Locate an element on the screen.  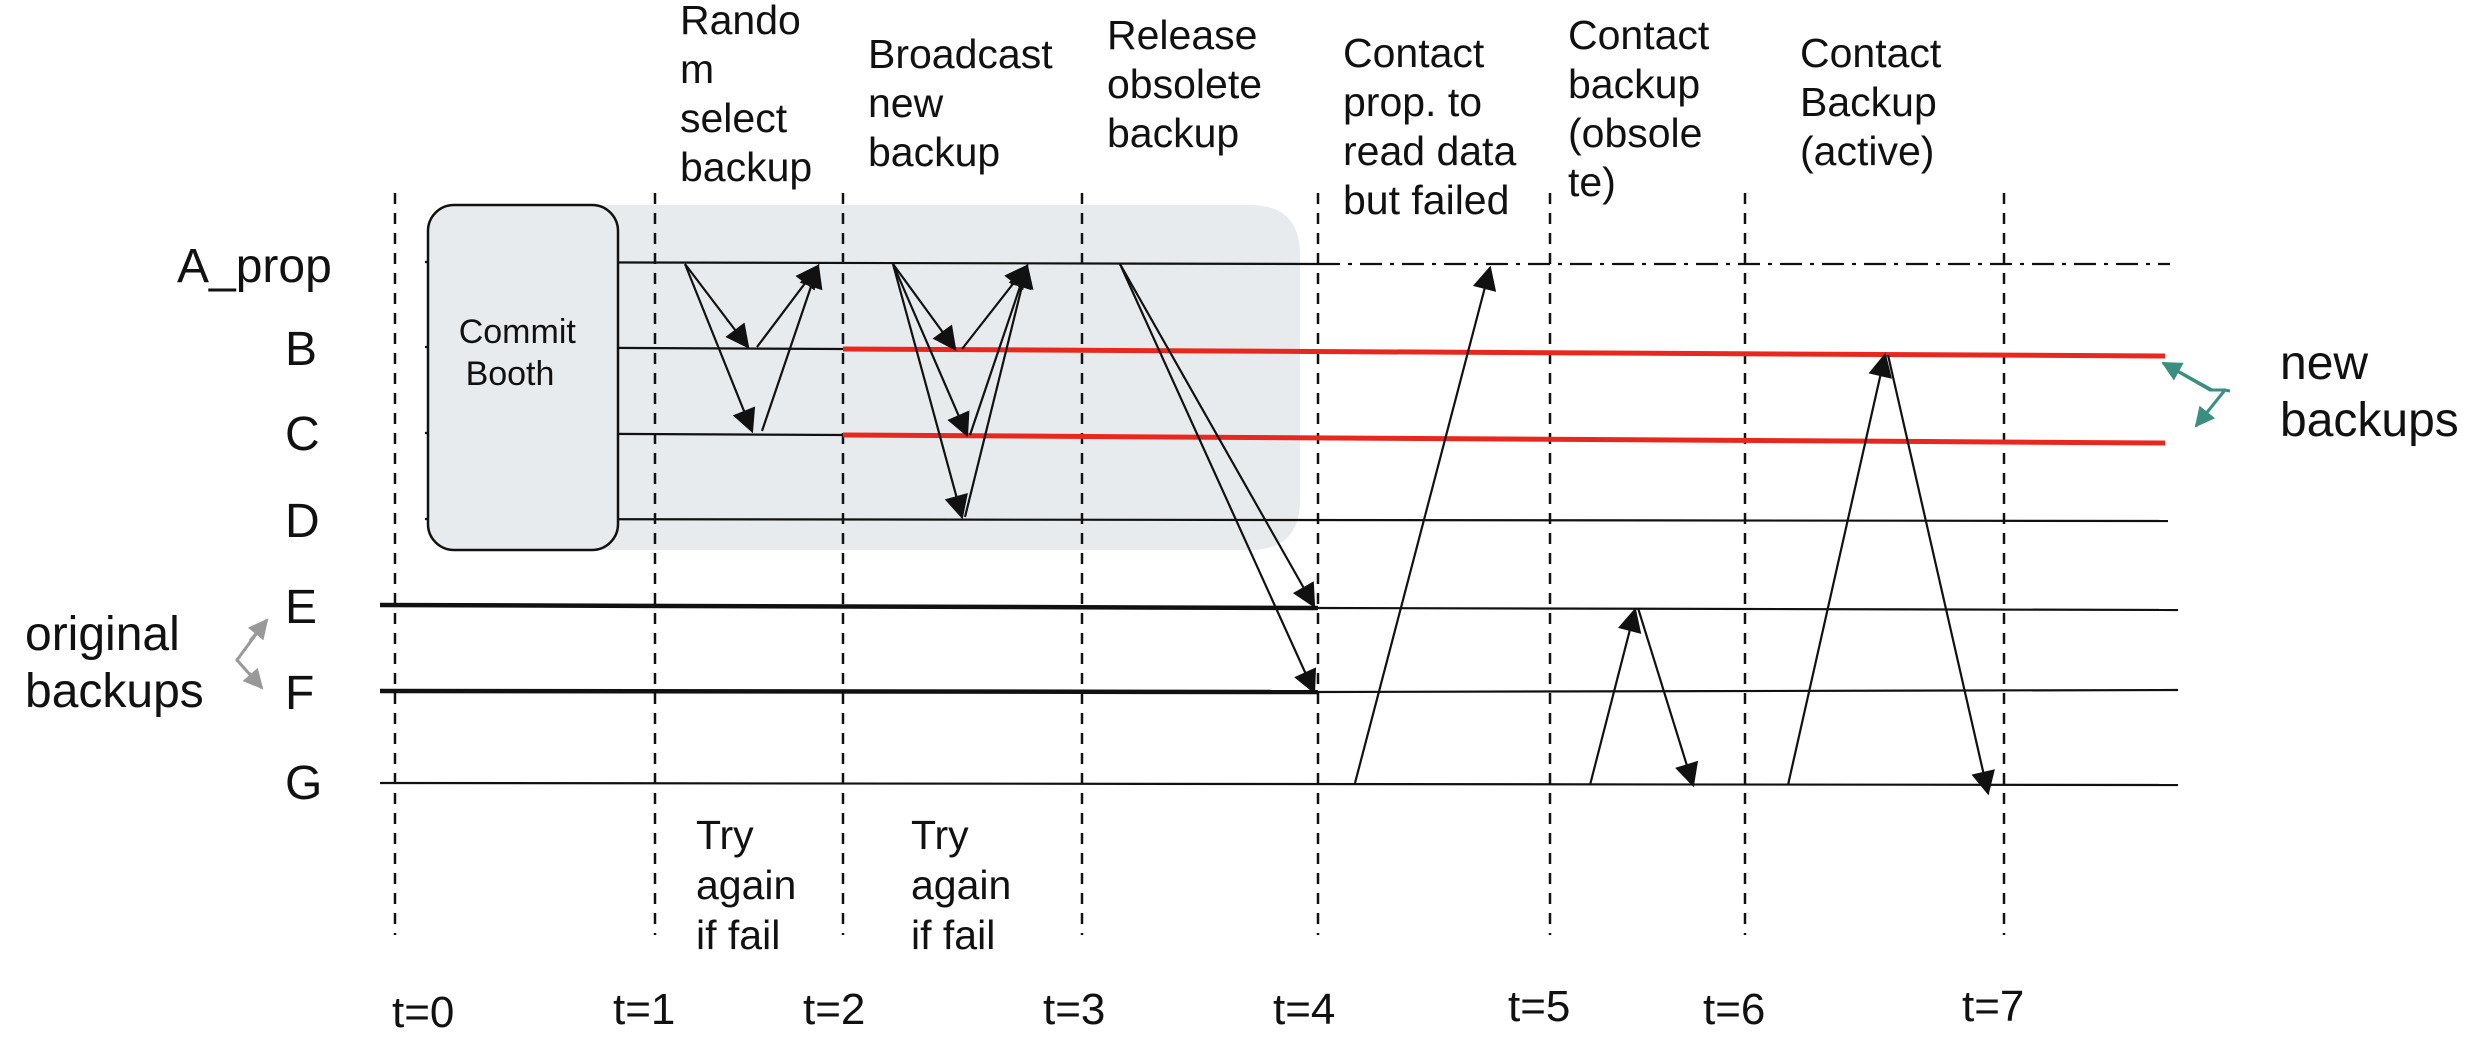
retry-2-line-2: again is located at coordinates (961, 885).